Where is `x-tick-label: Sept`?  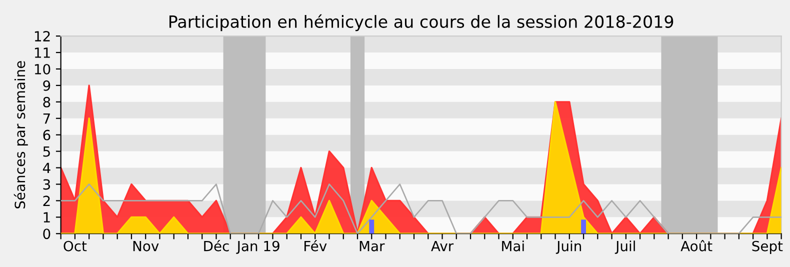
x-tick-label: Sept is located at coordinates (767, 247).